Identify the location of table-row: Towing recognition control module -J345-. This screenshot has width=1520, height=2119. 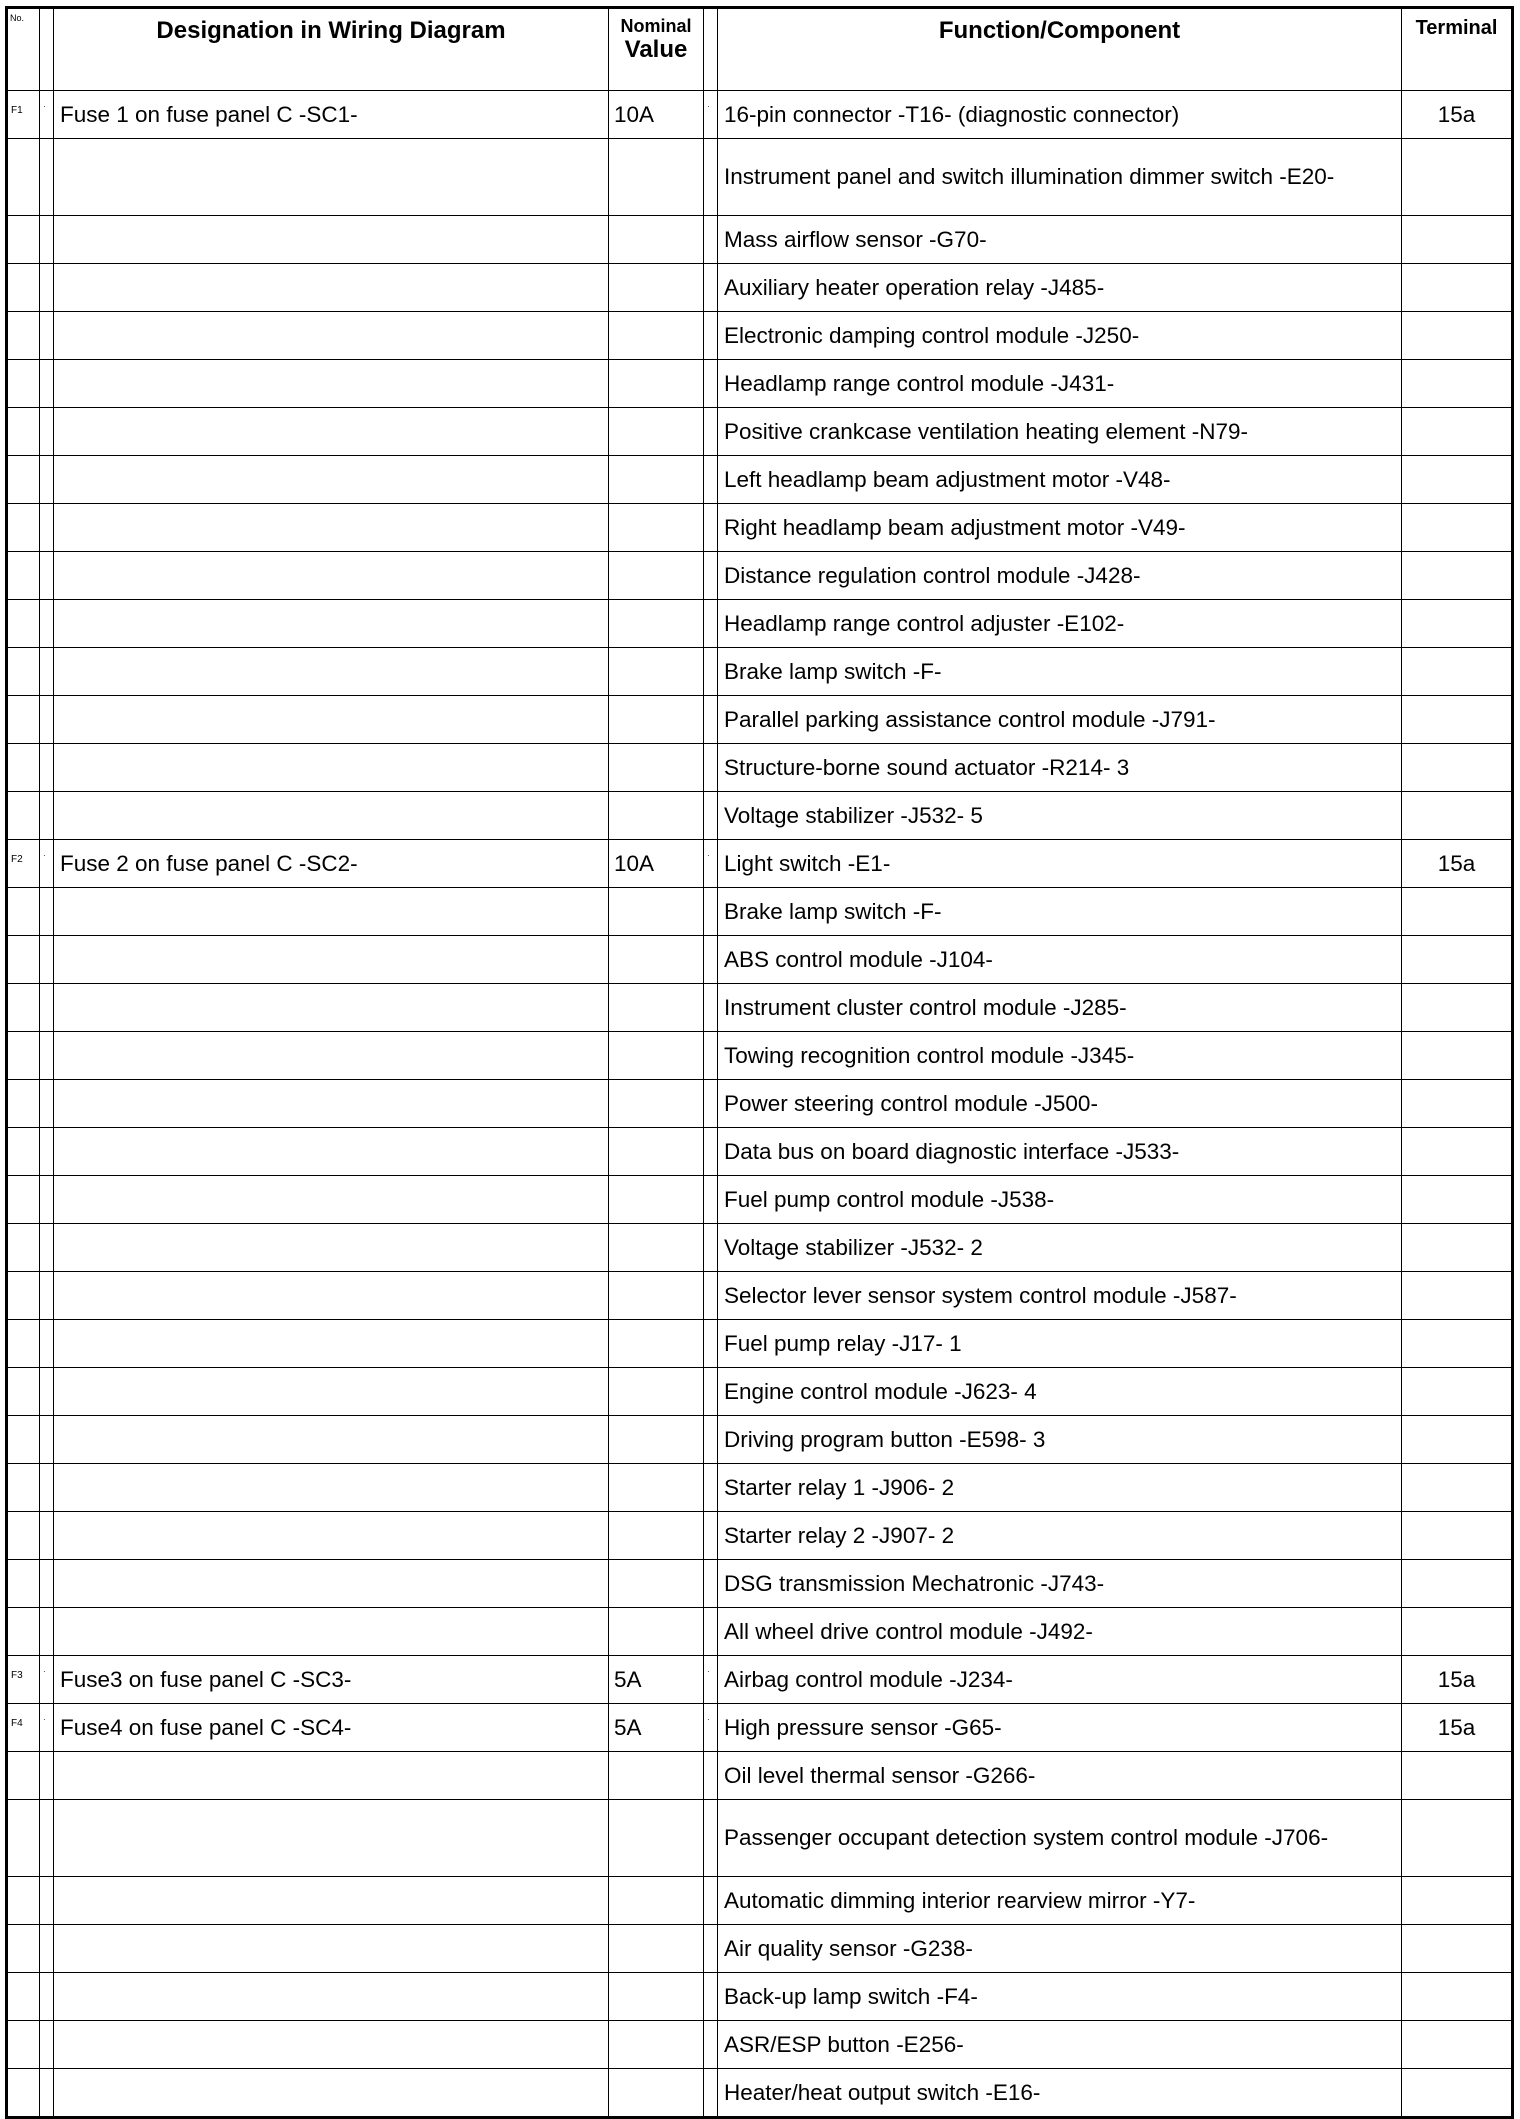
(759, 1055).